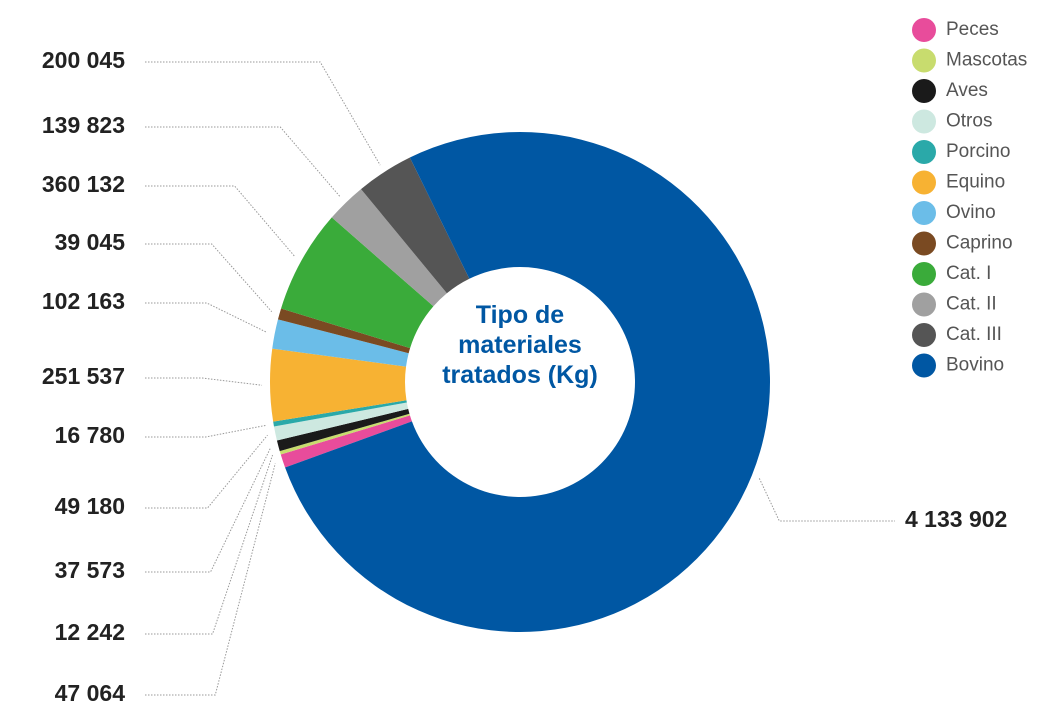 Image resolution: width=1054 pixels, height=704 pixels. What do you see at coordinates (967, 90) in the screenshot?
I see `legend-label: Aves` at bounding box center [967, 90].